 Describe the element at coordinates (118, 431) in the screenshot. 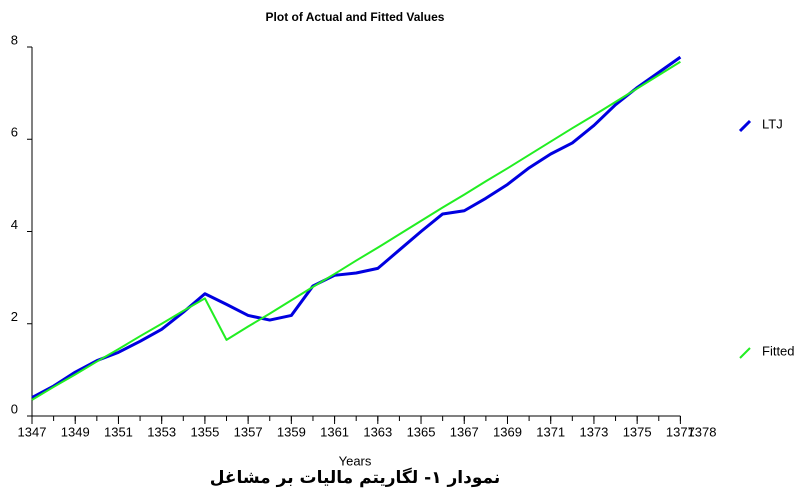

I see `x-tick-label: 1351` at that location.